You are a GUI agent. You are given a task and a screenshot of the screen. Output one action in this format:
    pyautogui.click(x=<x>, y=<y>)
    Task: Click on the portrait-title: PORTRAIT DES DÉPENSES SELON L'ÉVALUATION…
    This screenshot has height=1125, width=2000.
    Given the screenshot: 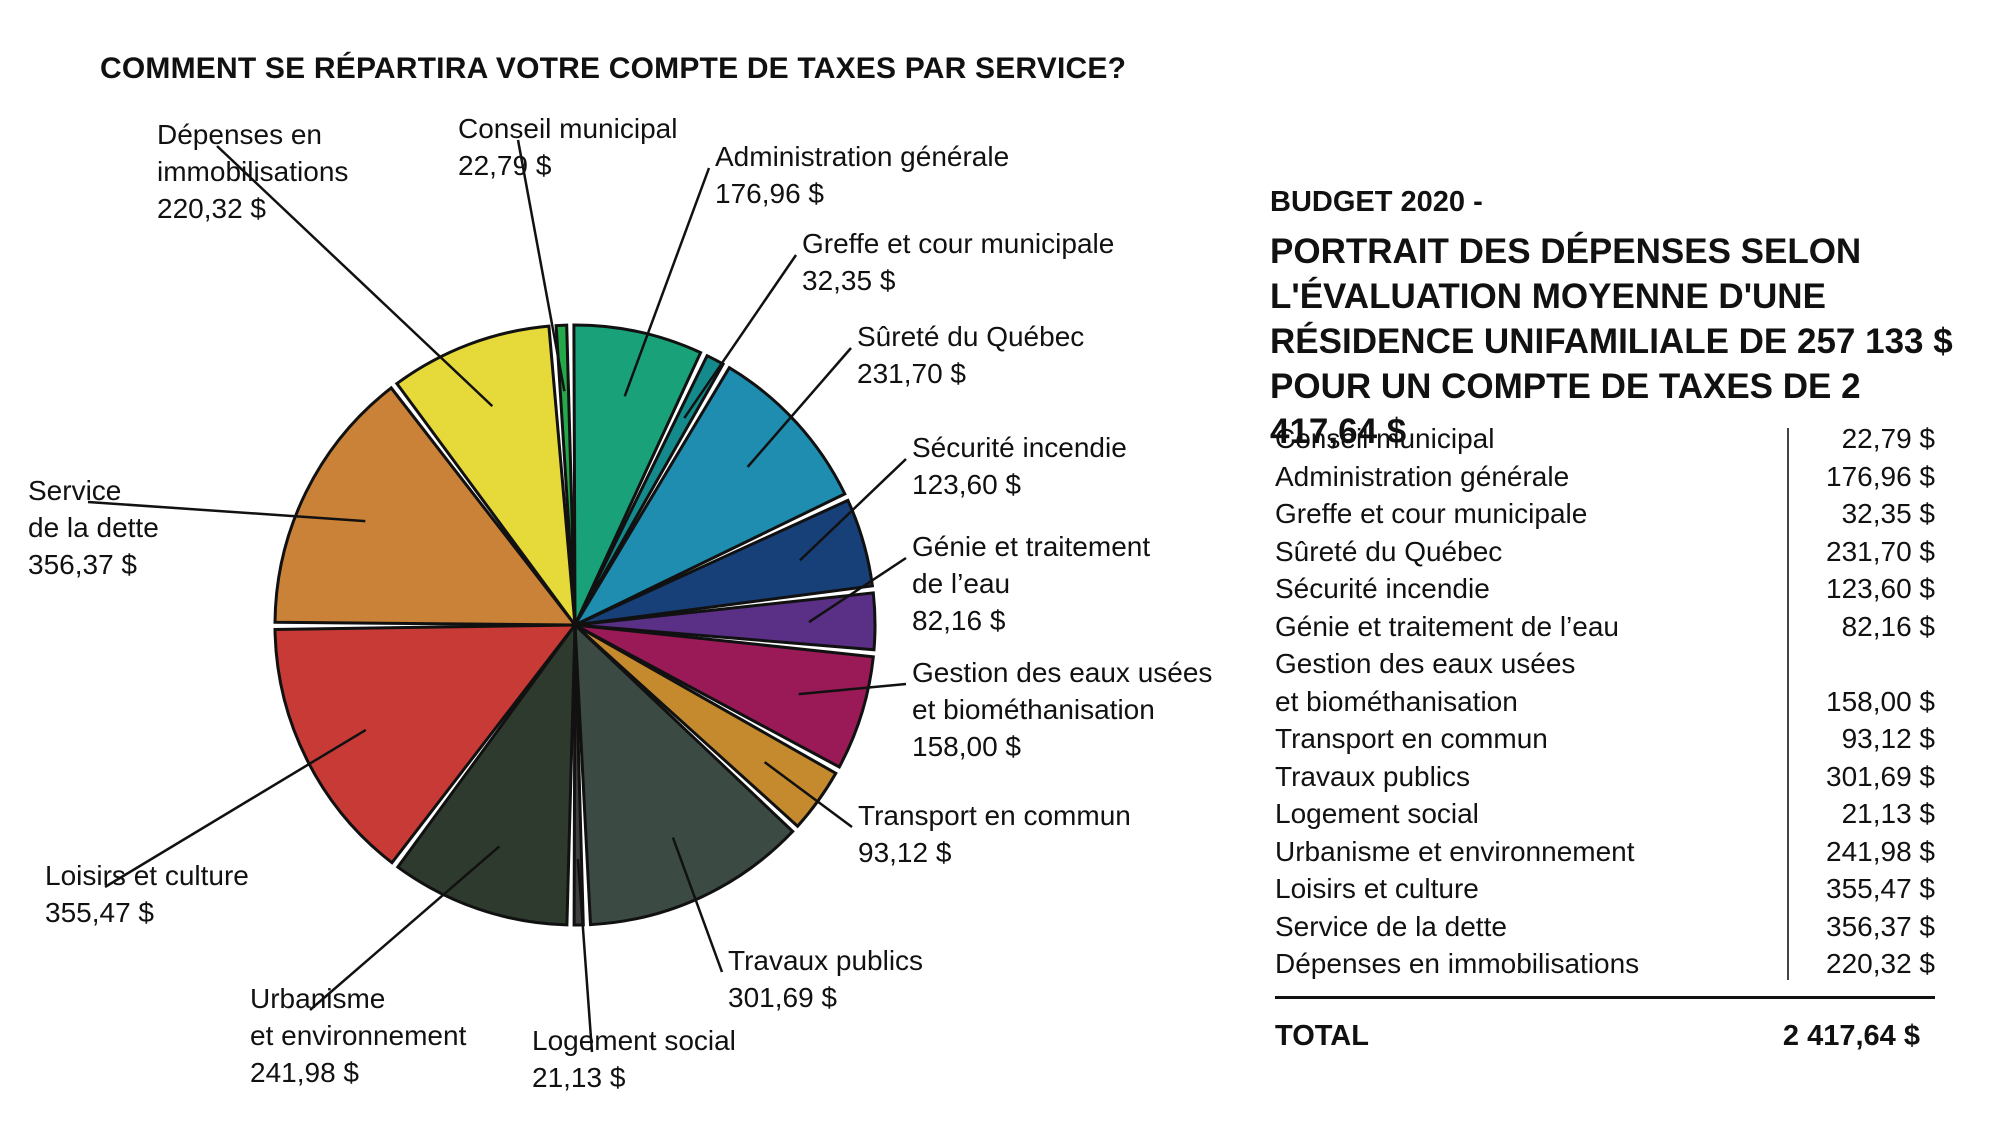 What is the action you would take?
    pyautogui.click(x=1611, y=341)
    